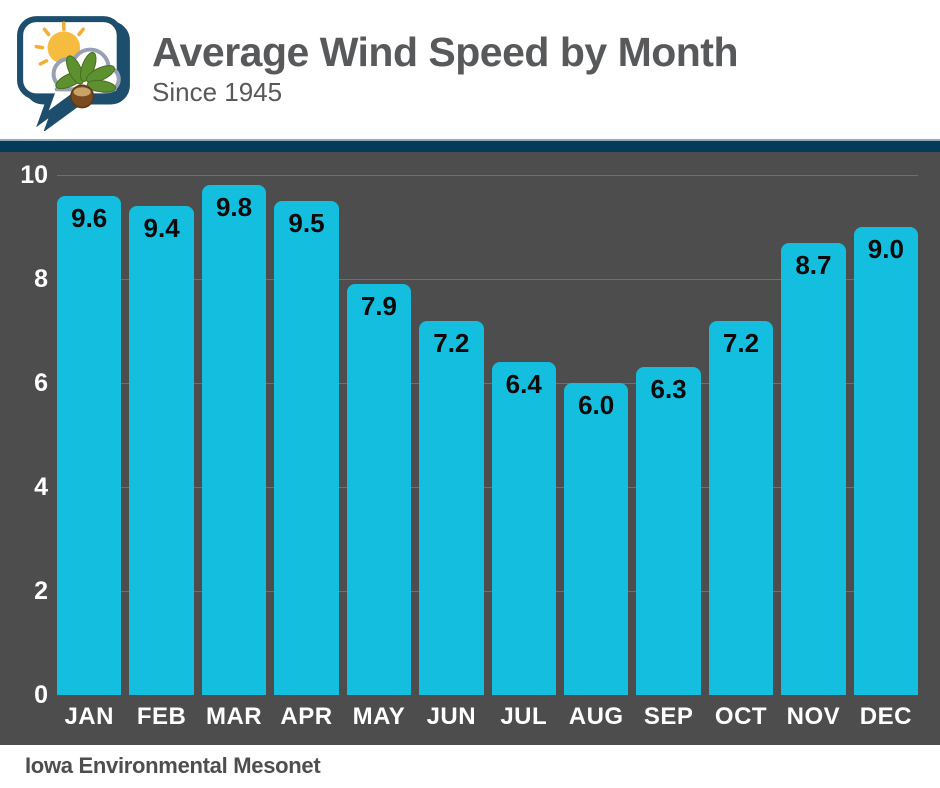  What do you see at coordinates (885, 249) in the screenshot?
I see `bar-value-label: 9.0` at bounding box center [885, 249].